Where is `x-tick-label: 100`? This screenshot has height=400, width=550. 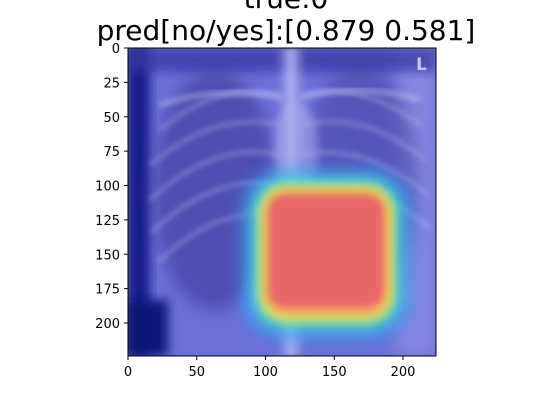 x-tick-label: 100 is located at coordinates (265, 372).